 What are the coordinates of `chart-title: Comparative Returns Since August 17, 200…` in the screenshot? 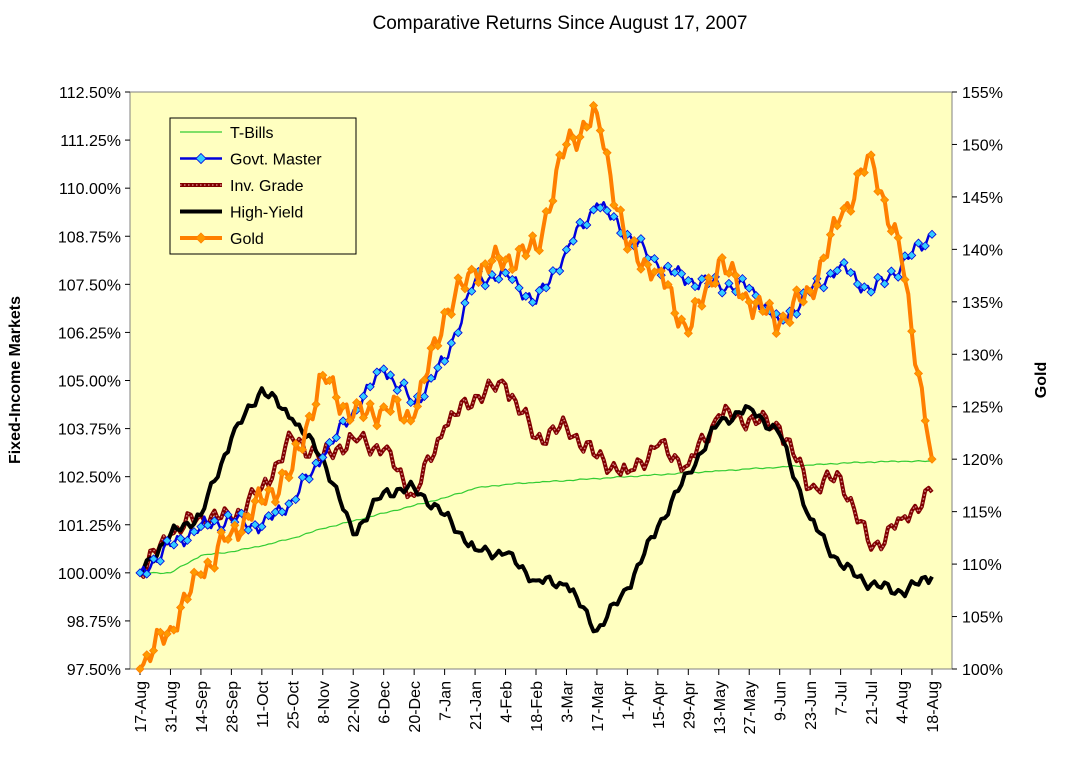 It's located at (560, 23).